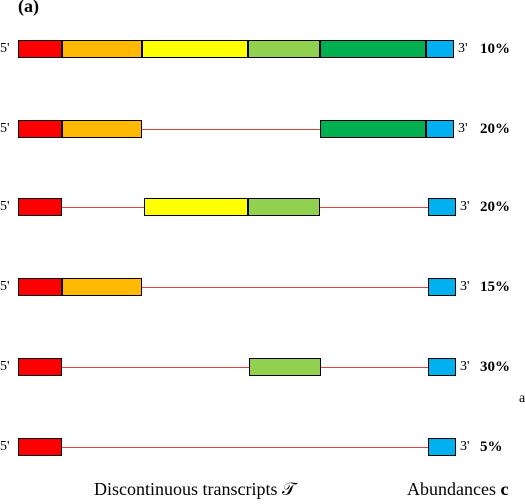 The image size is (525, 504). I want to click on abundances-caption-symbol: c, so click(504, 489).